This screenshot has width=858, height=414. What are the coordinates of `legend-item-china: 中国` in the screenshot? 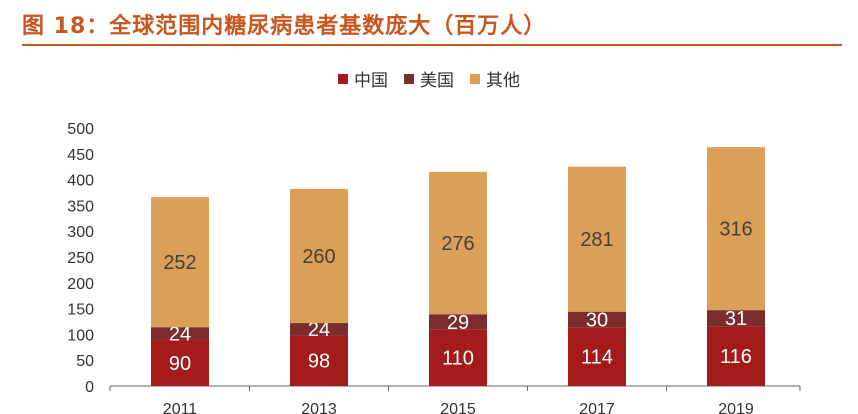 It's located at (363, 78).